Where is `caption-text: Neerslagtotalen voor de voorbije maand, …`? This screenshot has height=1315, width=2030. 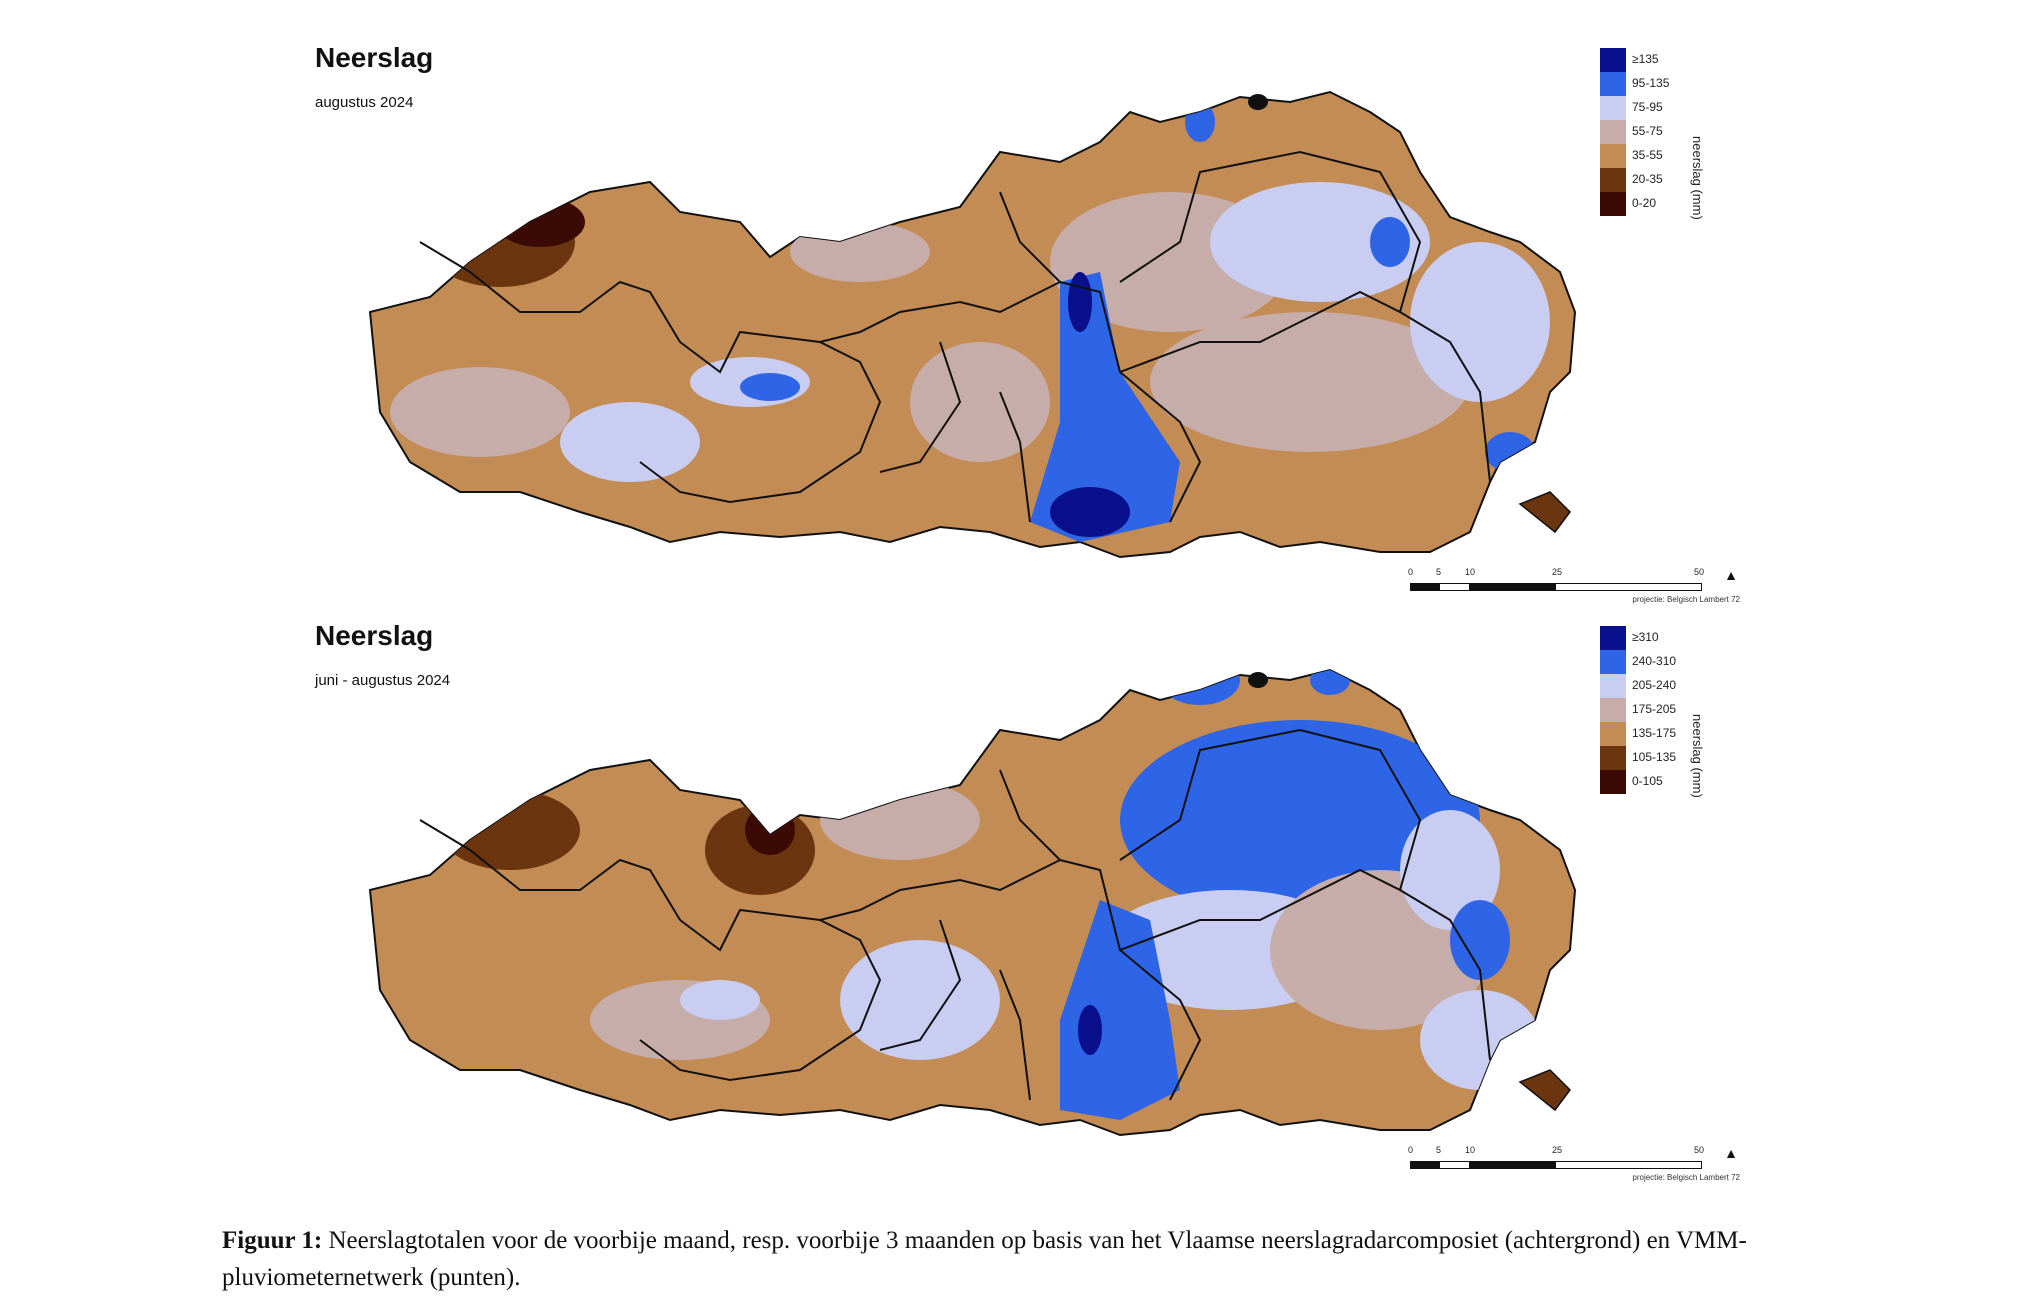
caption-text: Neerslagtotalen voor de voorbije maand, … is located at coordinates (984, 1259).